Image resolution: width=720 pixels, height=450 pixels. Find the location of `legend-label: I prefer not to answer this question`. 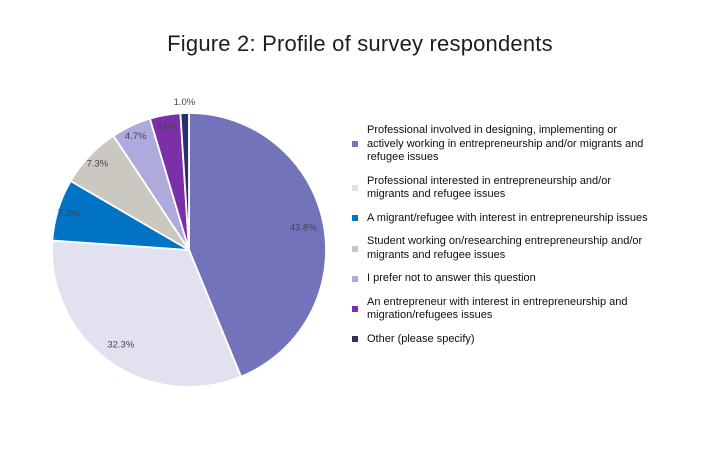

legend-label: I prefer not to answer this question is located at coordinates (451, 278).